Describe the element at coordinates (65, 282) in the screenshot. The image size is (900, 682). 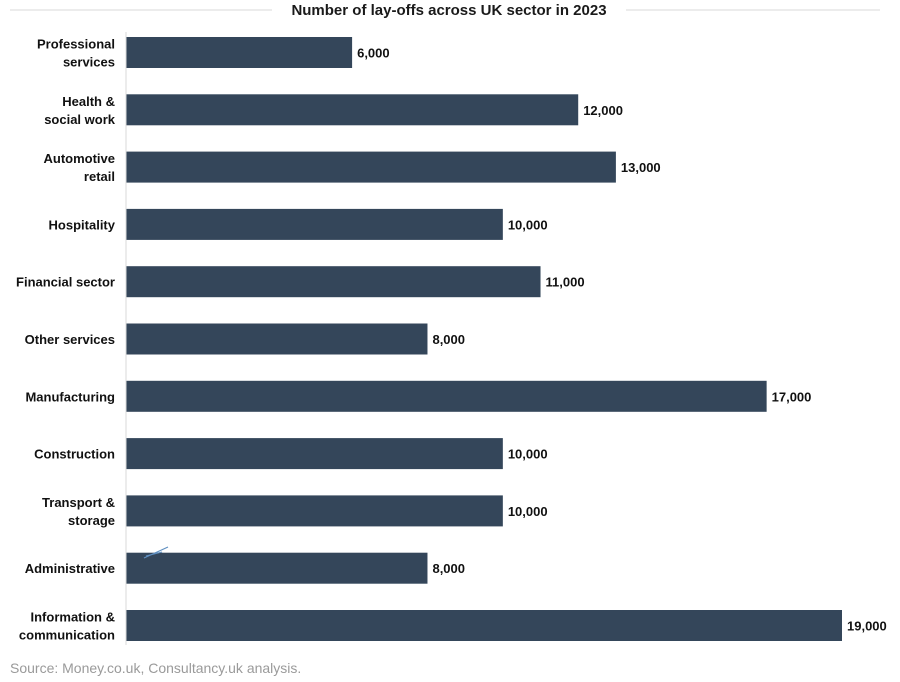
I see `category-label: Financial sector` at that location.